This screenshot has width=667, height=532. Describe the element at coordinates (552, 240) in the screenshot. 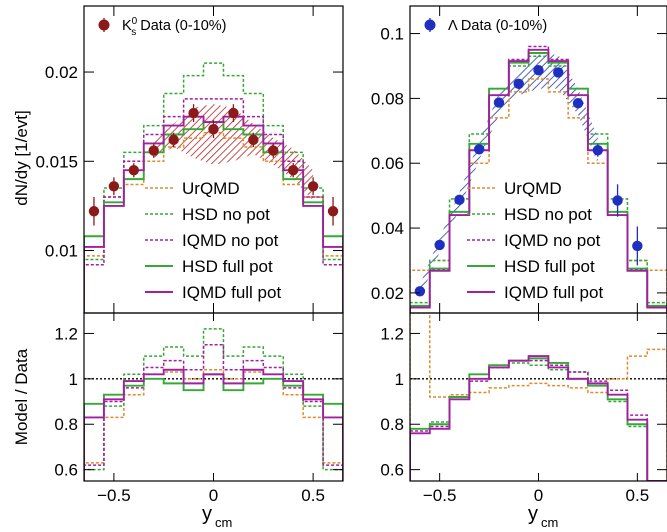

I see `legend-label: IQMD no pot` at that location.